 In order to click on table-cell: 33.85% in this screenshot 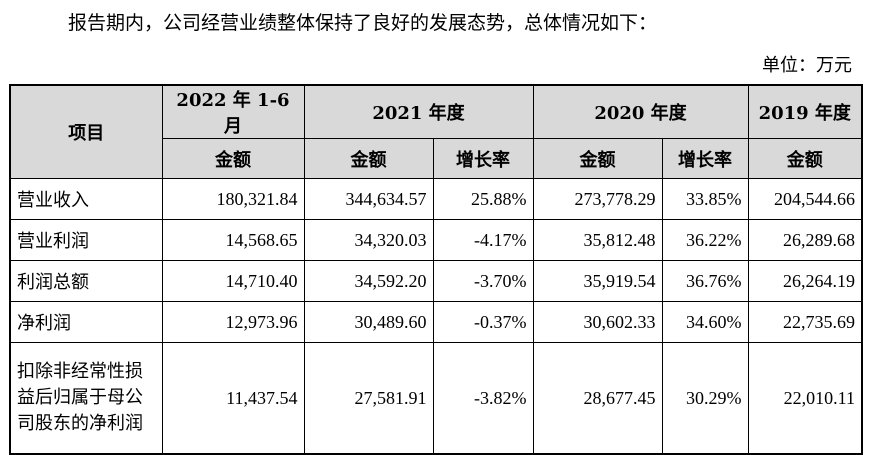, I will do `click(705, 199)`.